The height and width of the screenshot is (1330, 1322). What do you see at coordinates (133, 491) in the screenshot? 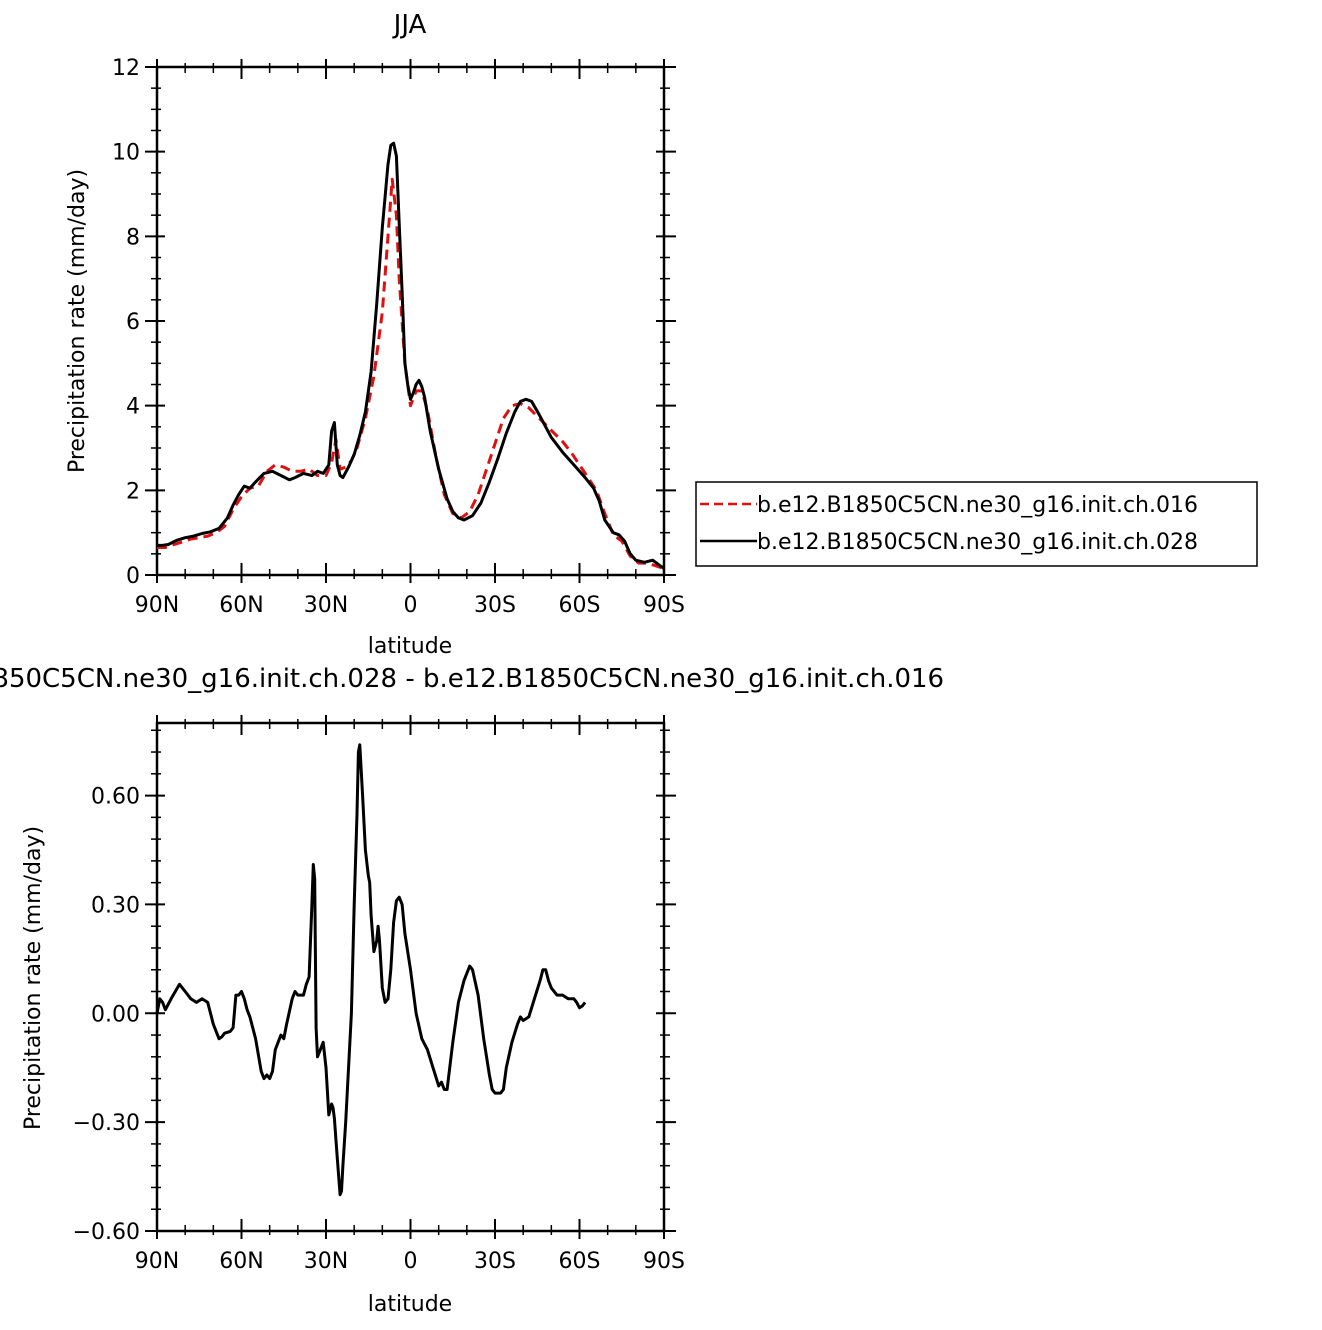
I see `y-tick-label: 2` at bounding box center [133, 491].